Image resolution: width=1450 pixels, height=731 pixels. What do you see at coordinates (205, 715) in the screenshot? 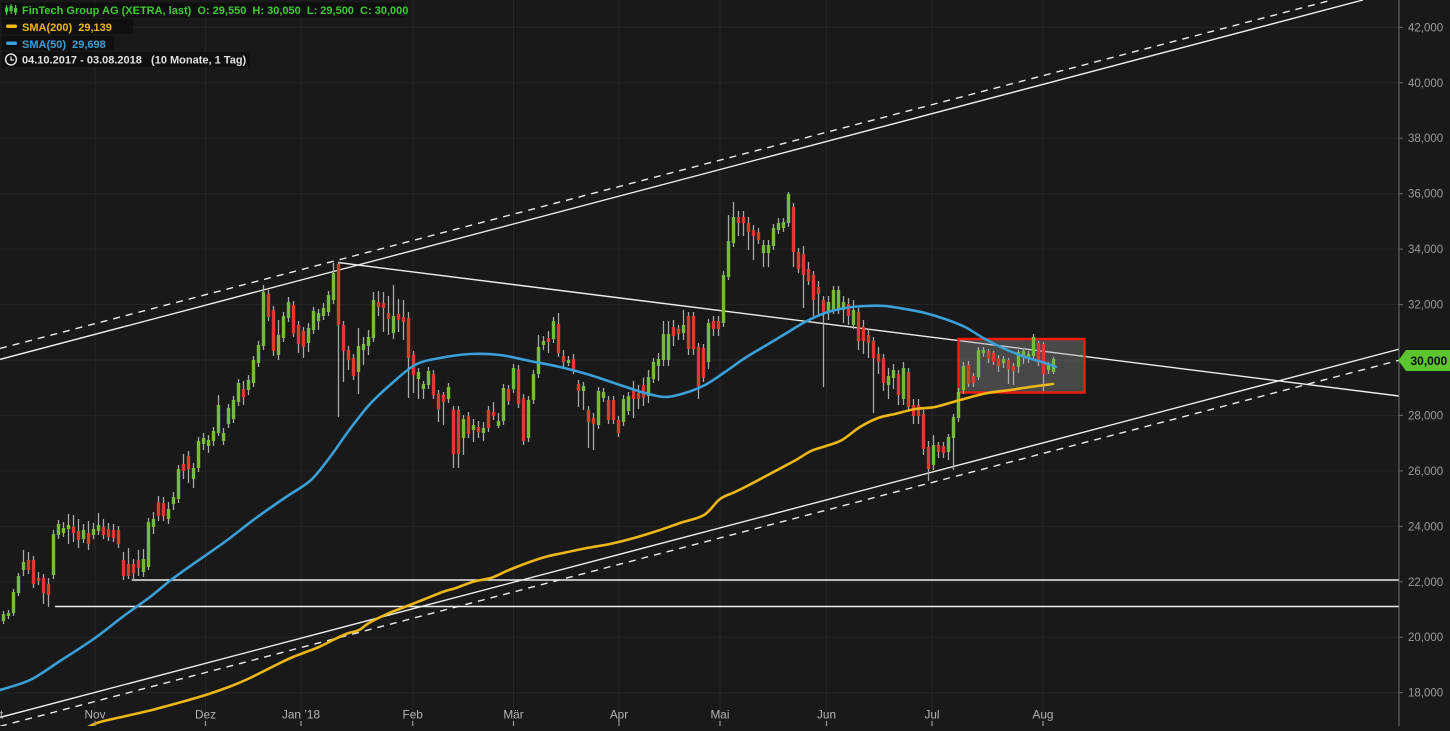
I see `svg-text: Dez` at bounding box center [205, 715].